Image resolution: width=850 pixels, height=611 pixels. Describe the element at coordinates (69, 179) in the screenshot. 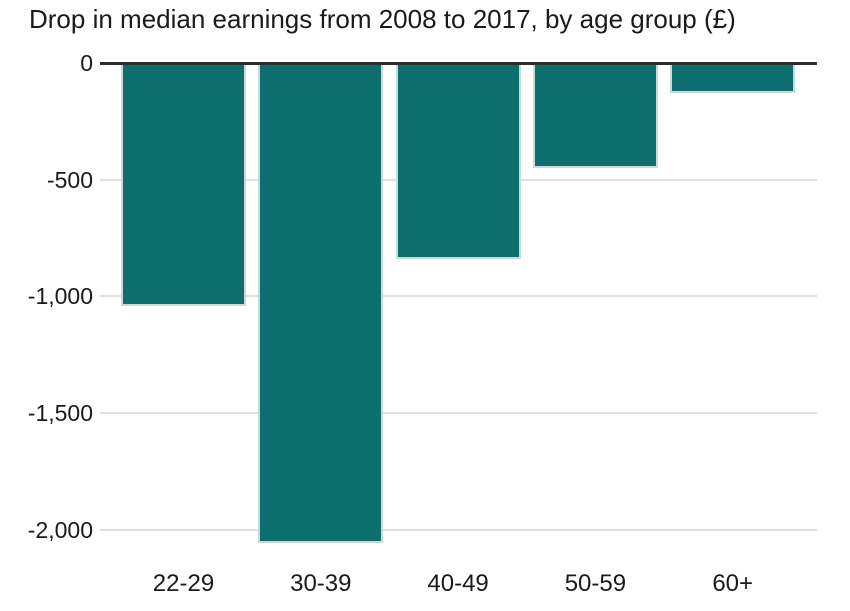

I see `y-axis-tick-label: -500` at that location.